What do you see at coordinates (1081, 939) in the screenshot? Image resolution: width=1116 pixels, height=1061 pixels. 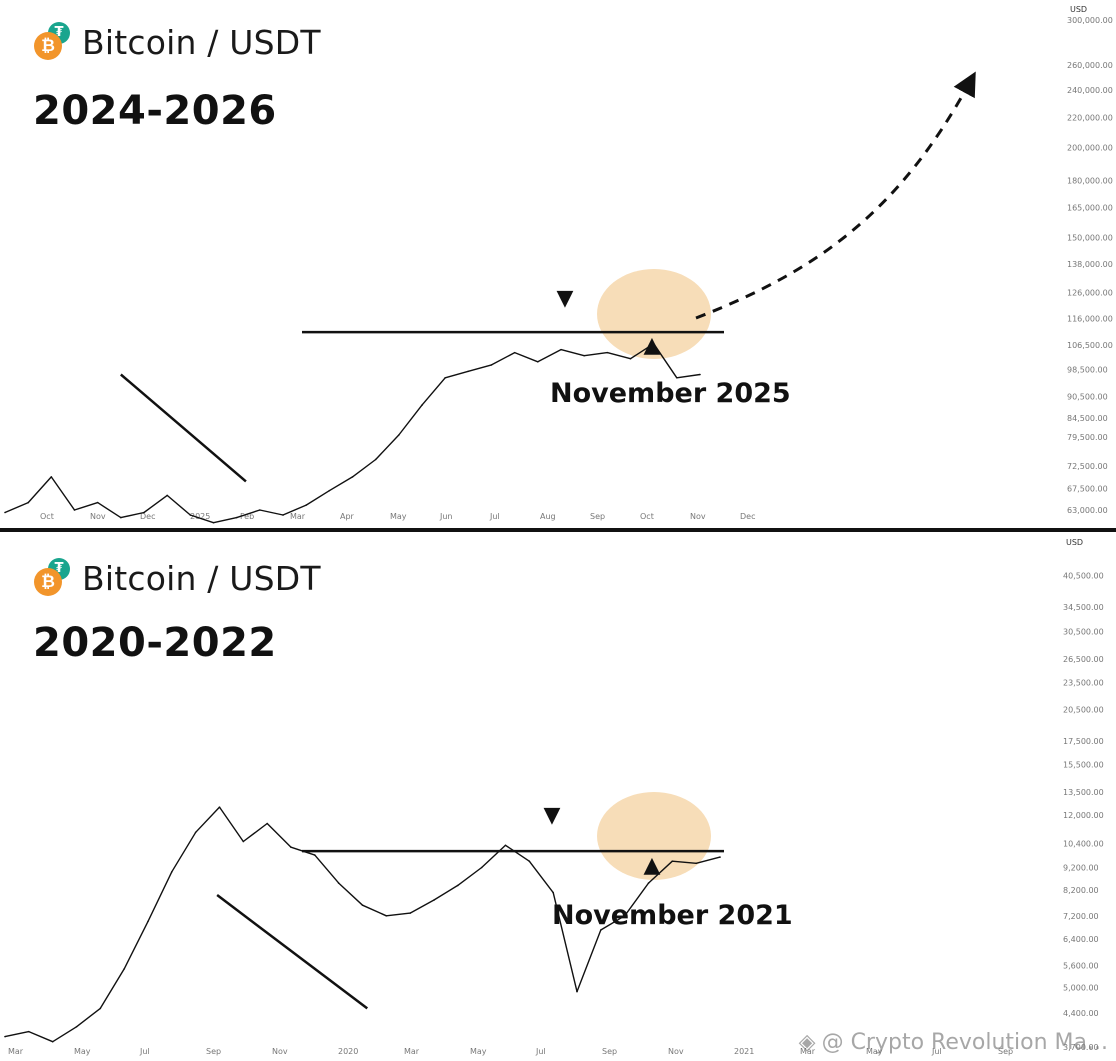 I see `price-tick-label: 6,400.00` at bounding box center [1081, 939].